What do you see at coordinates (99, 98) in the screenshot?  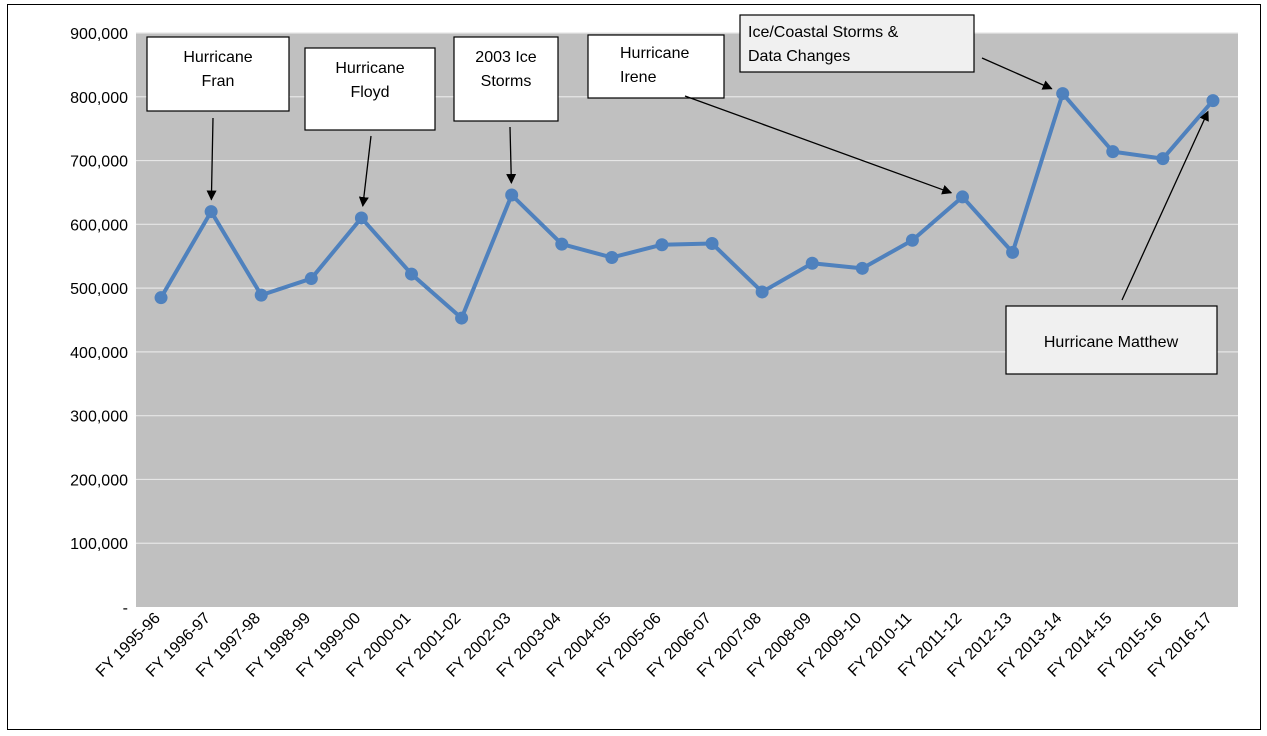 I see `y-tick-label: 800,000` at bounding box center [99, 98].